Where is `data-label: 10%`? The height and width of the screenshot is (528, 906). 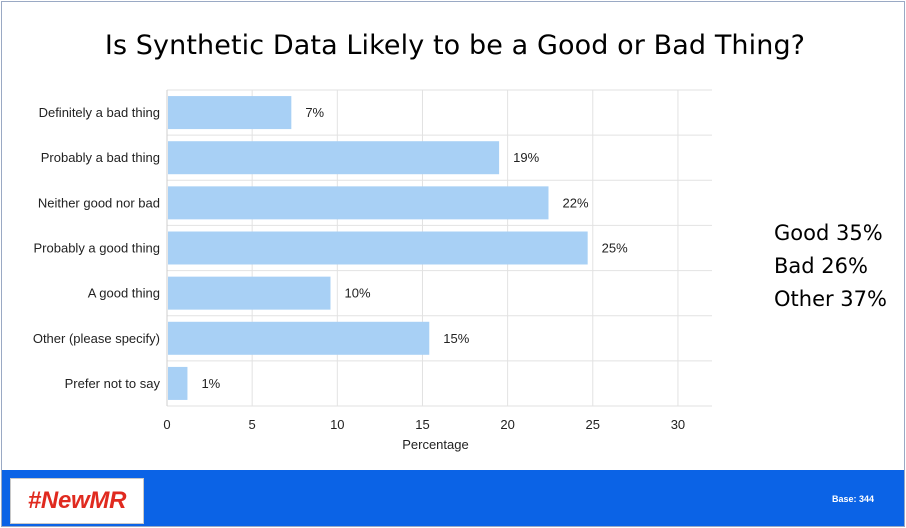 data-label: 10% is located at coordinates (358, 293).